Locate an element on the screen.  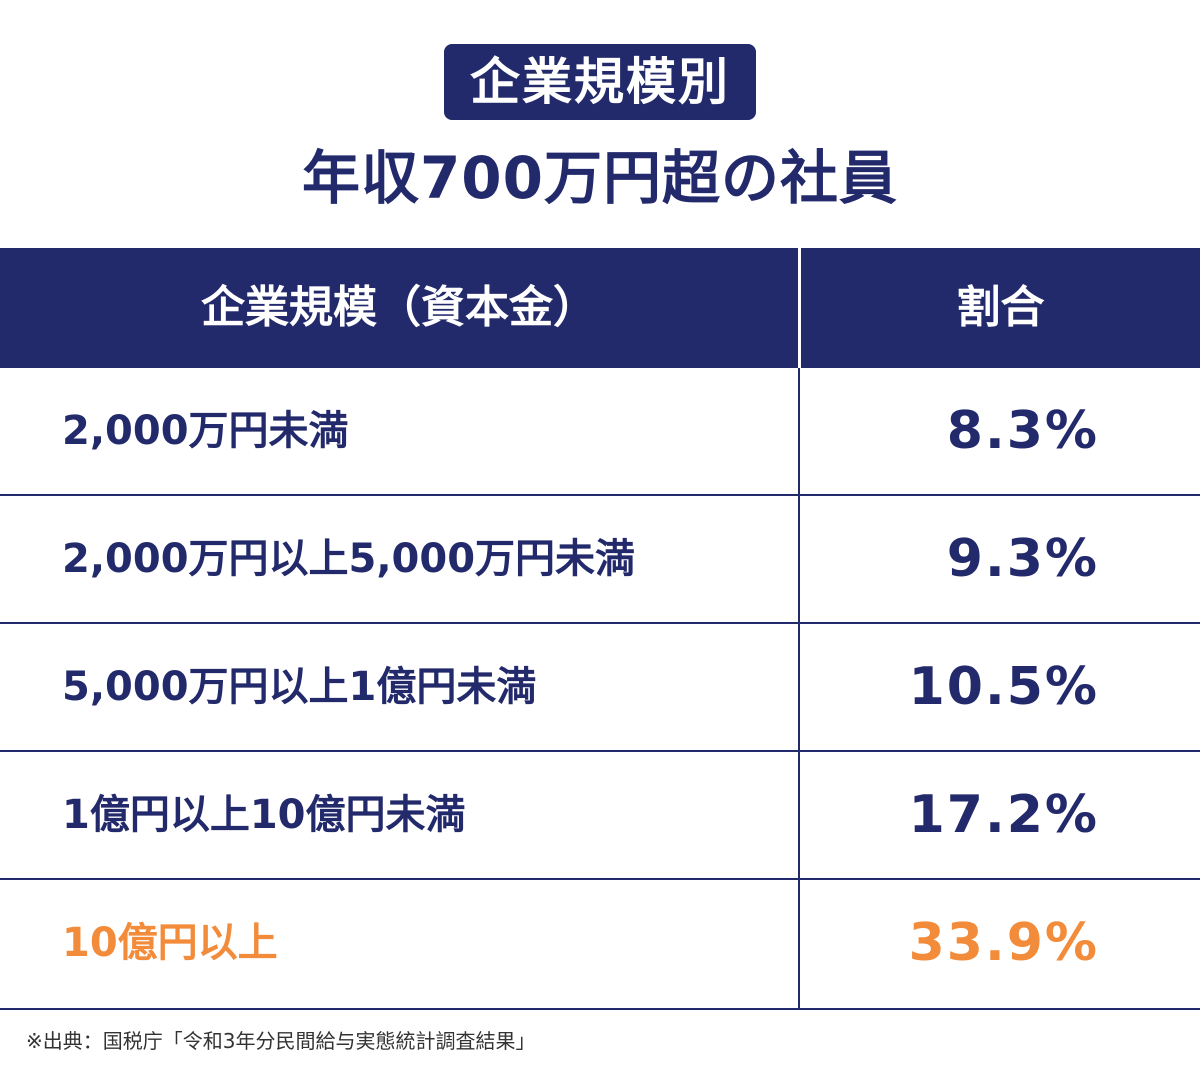
row-category-label: 2,000万円以上5,000万円未満 is located at coordinates (349, 559).